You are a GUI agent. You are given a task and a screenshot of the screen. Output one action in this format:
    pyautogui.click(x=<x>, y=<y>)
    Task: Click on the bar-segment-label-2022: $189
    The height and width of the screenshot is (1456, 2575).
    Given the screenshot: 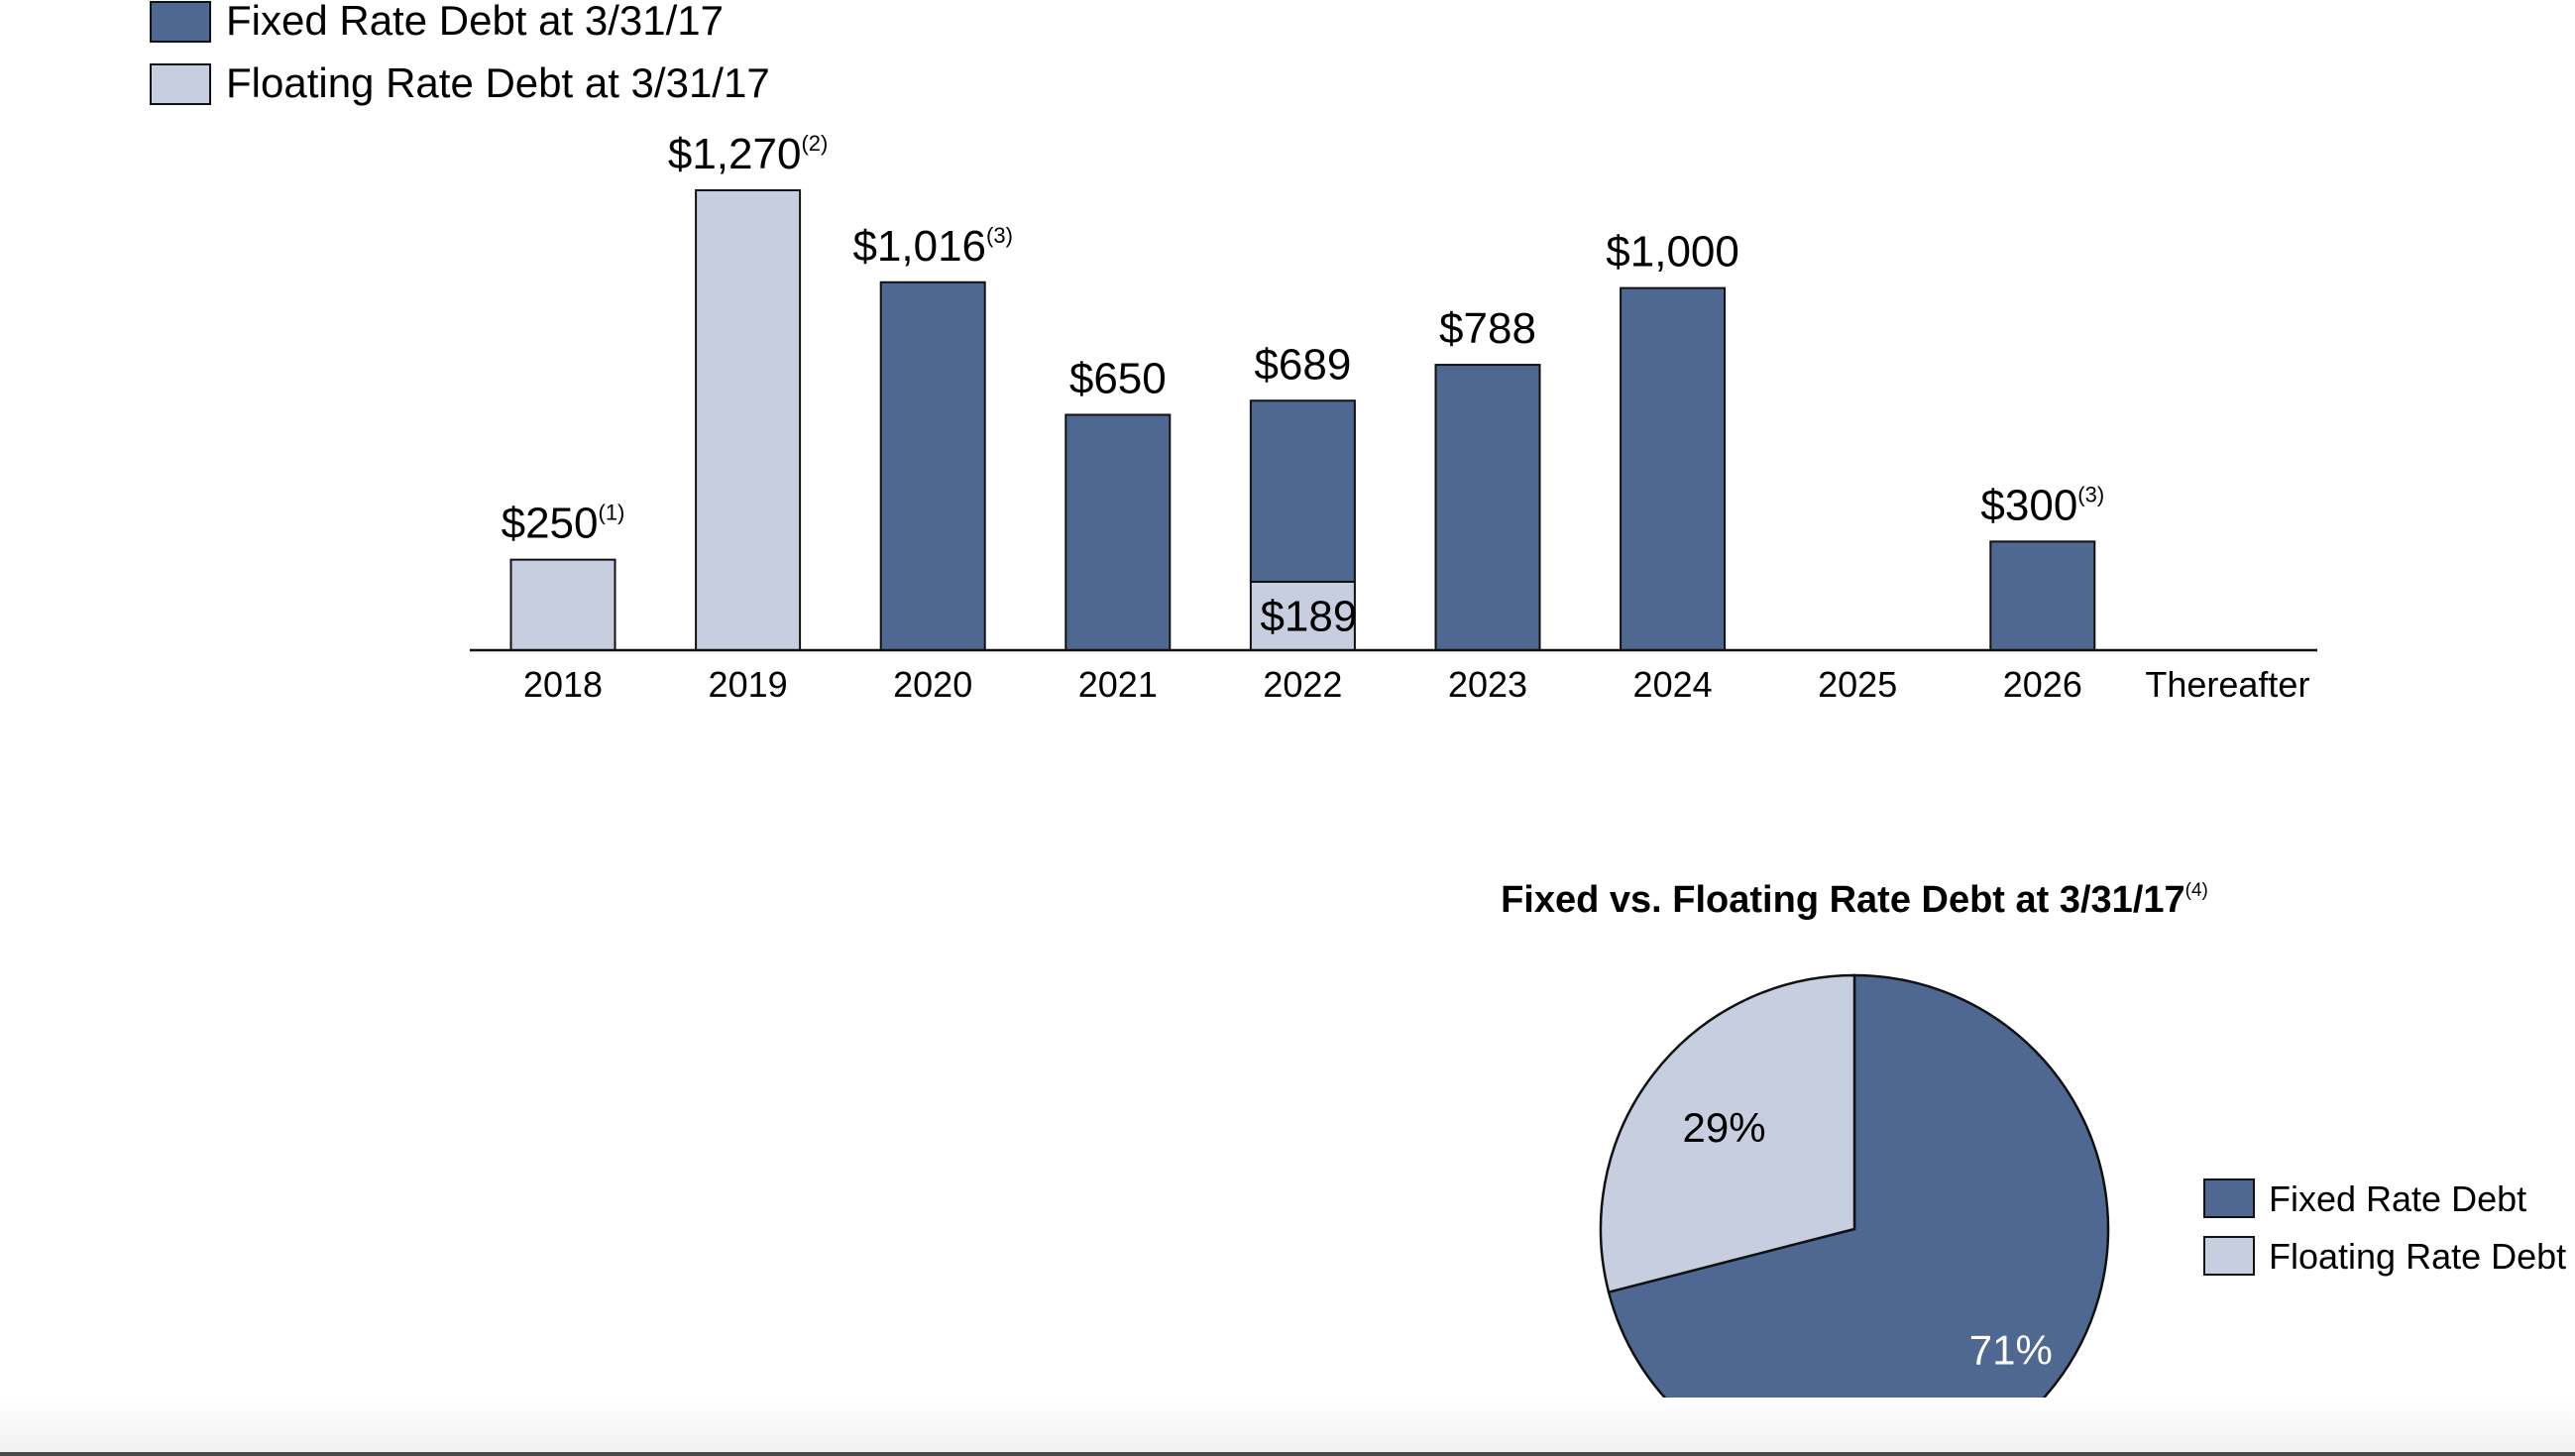 What is the action you would take?
    pyautogui.click(x=1308, y=616)
    